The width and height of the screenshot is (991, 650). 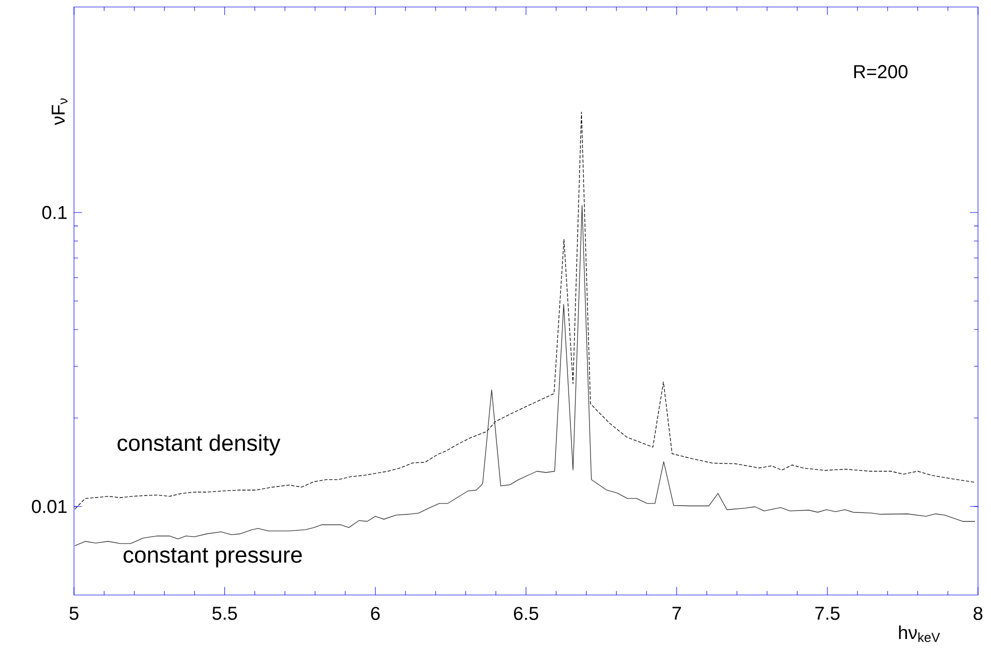 What do you see at coordinates (978, 613) in the screenshot?
I see `x-tick-label: 8` at bounding box center [978, 613].